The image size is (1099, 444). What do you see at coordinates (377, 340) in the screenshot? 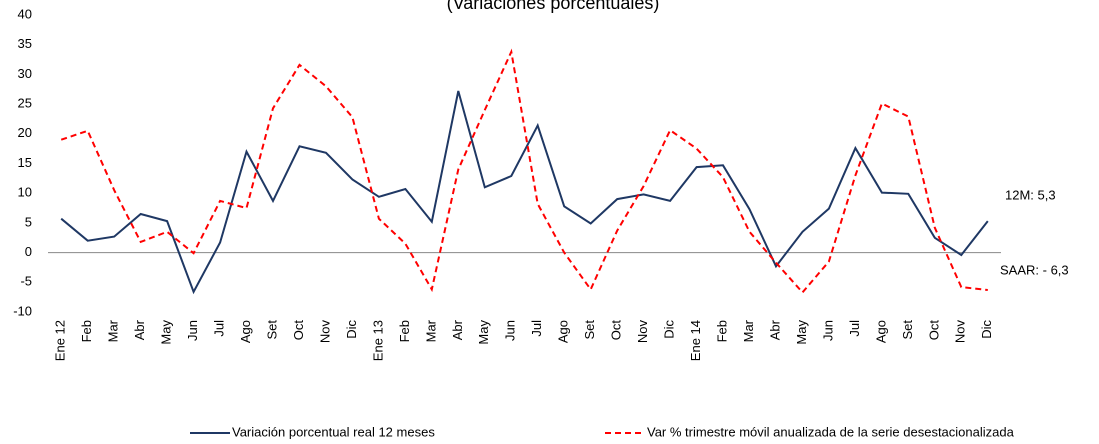
I see `x-tick-label: Ene 13` at bounding box center [377, 340].